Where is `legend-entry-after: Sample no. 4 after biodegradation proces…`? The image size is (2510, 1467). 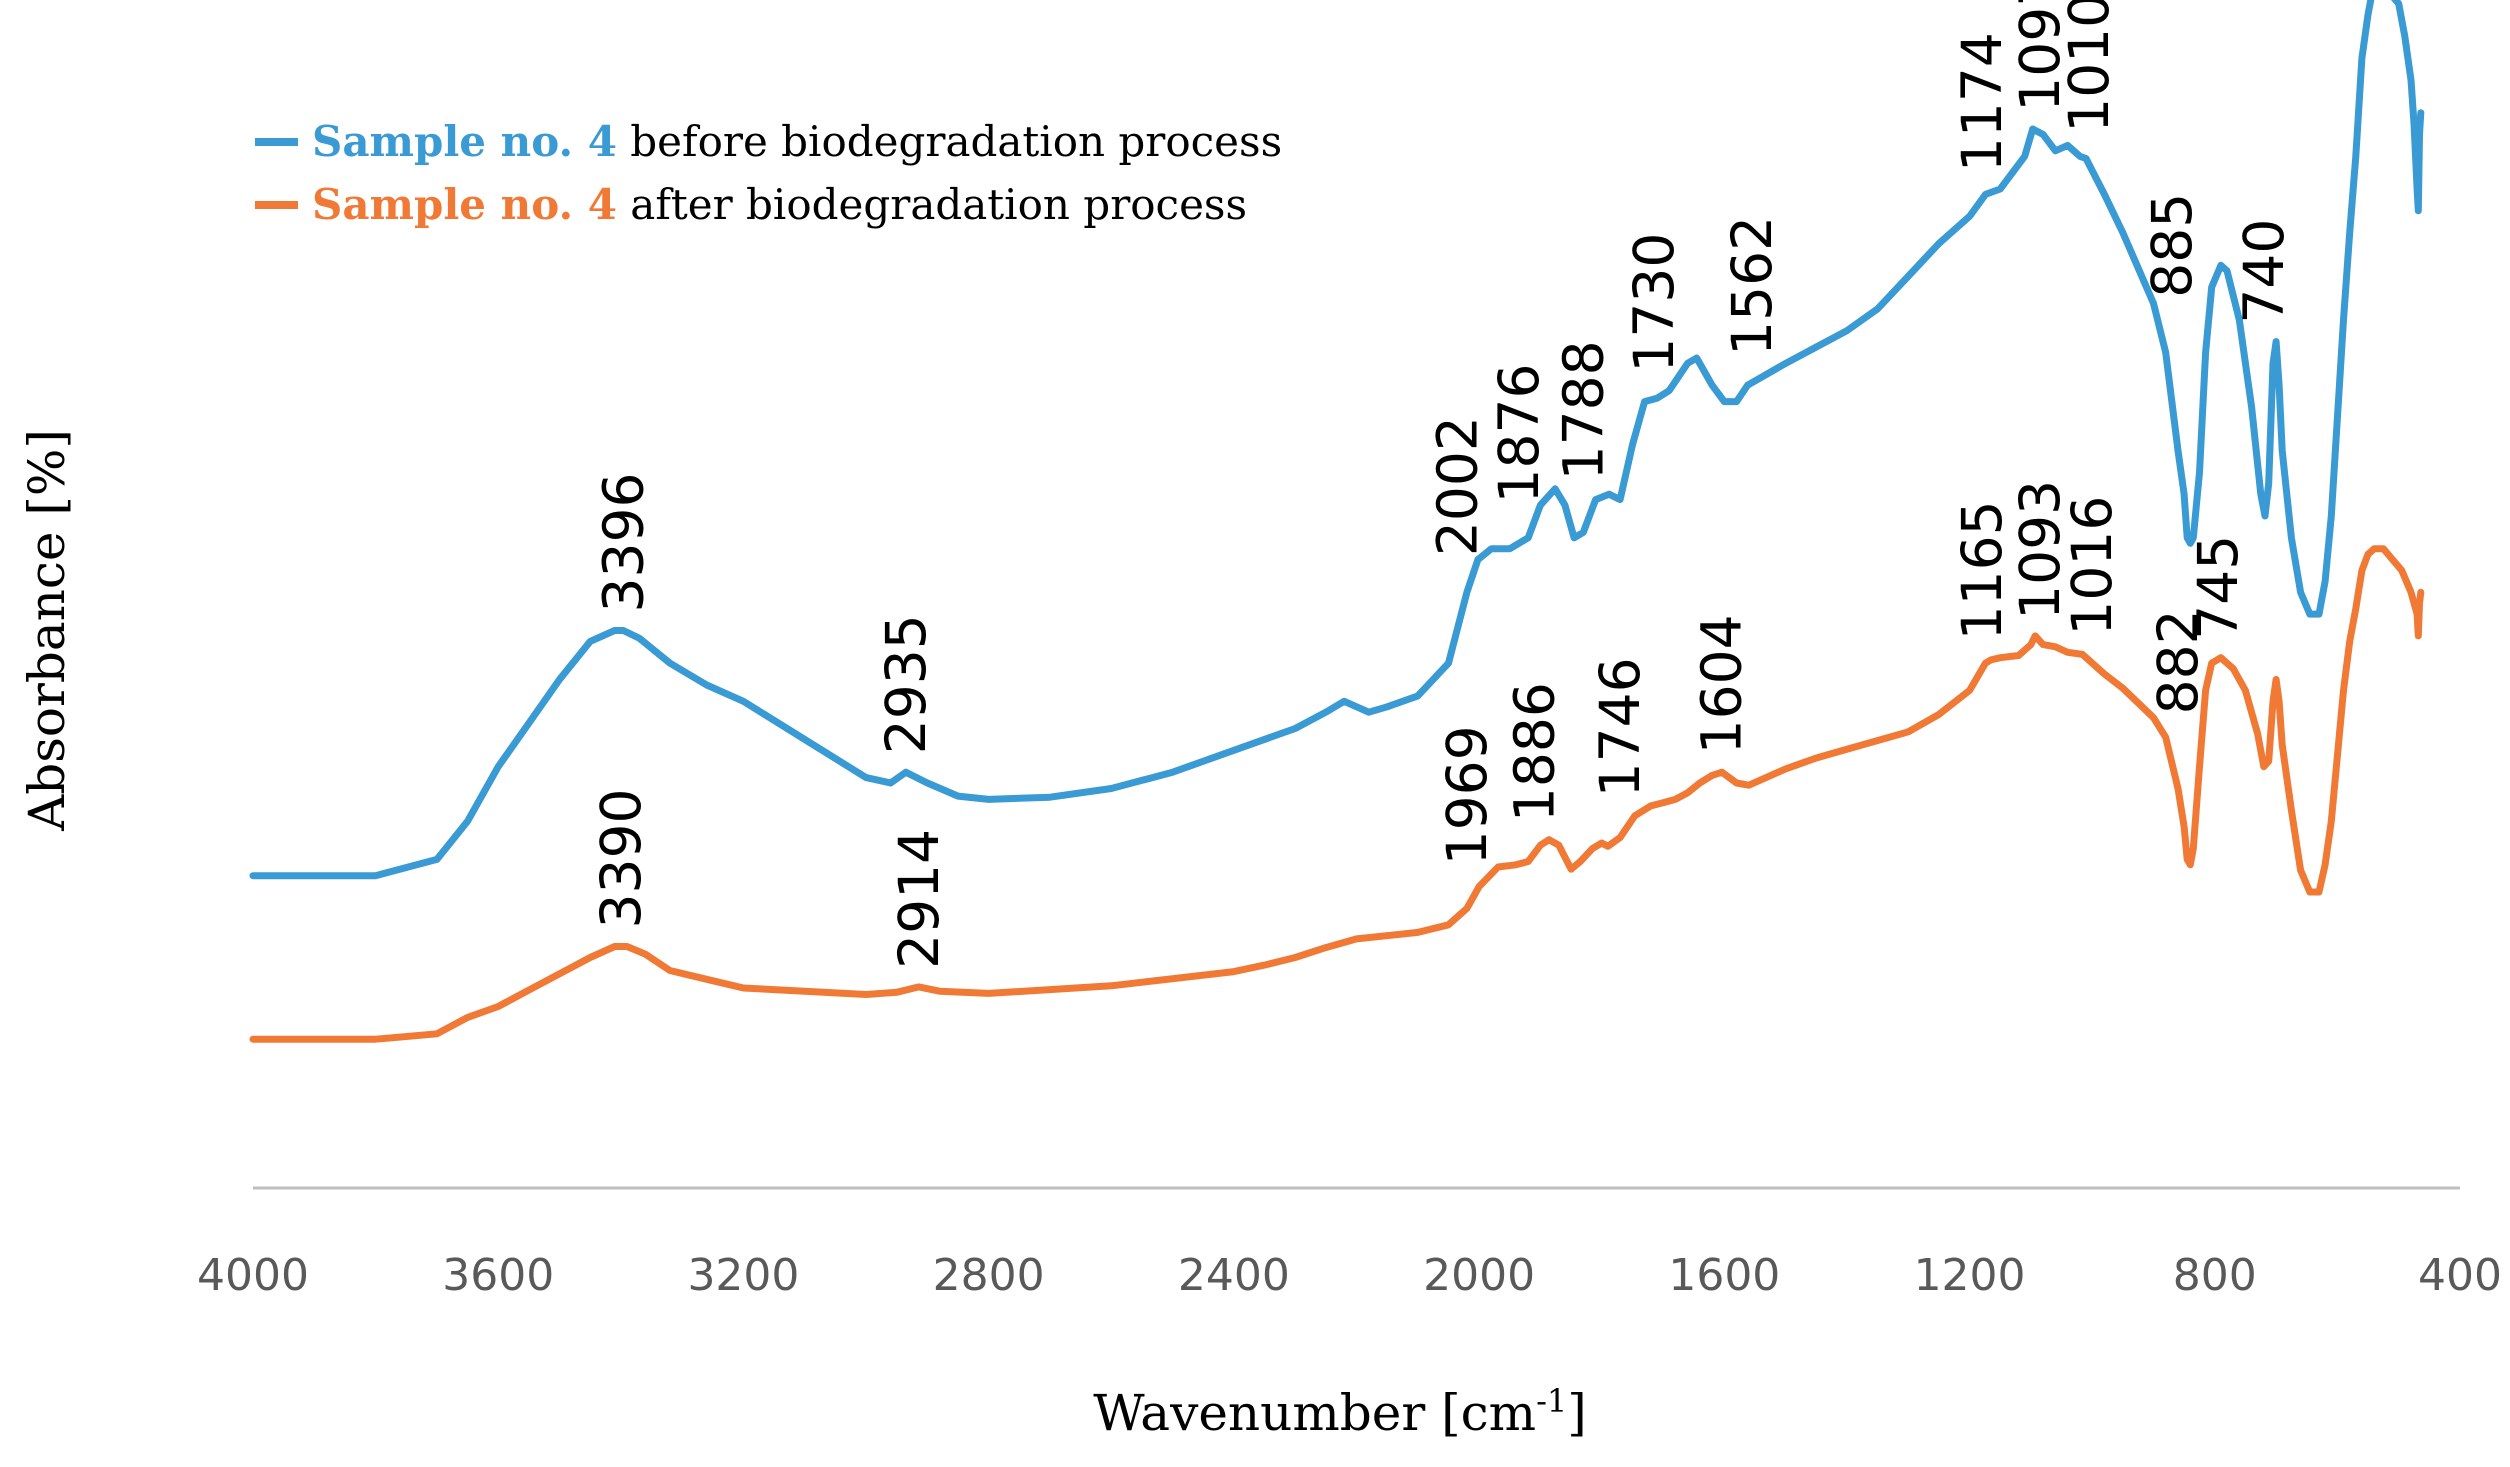
legend-entry-after: Sample no. 4 after biodegradation proces… is located at coordinates (779, 204).